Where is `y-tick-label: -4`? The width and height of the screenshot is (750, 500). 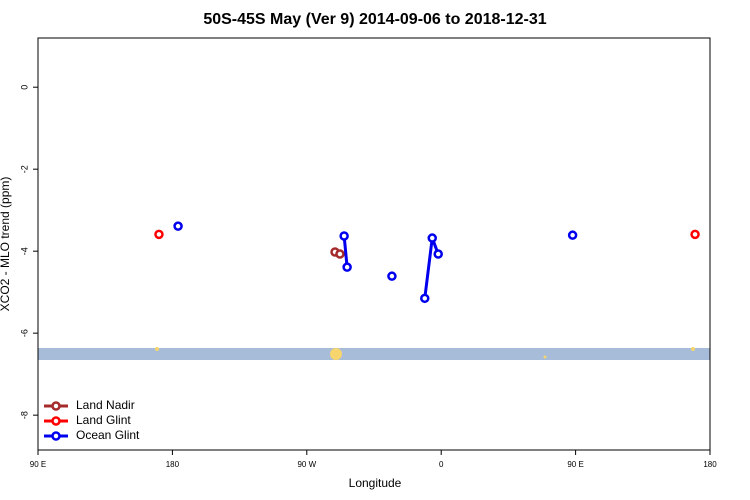
y-tick-label: -4 is located at coordinates (24, 251).